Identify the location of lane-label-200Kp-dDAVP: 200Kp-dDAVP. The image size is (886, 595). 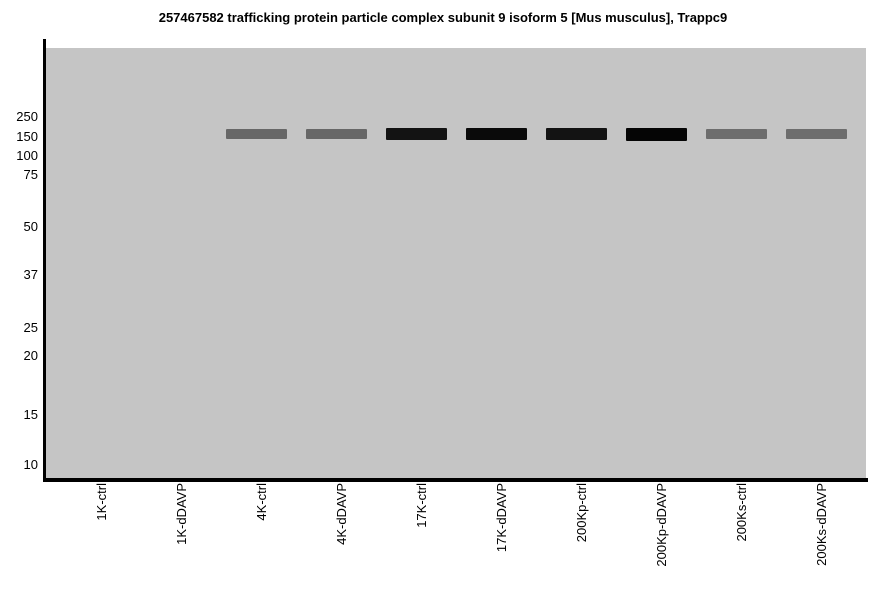
(661, 525).